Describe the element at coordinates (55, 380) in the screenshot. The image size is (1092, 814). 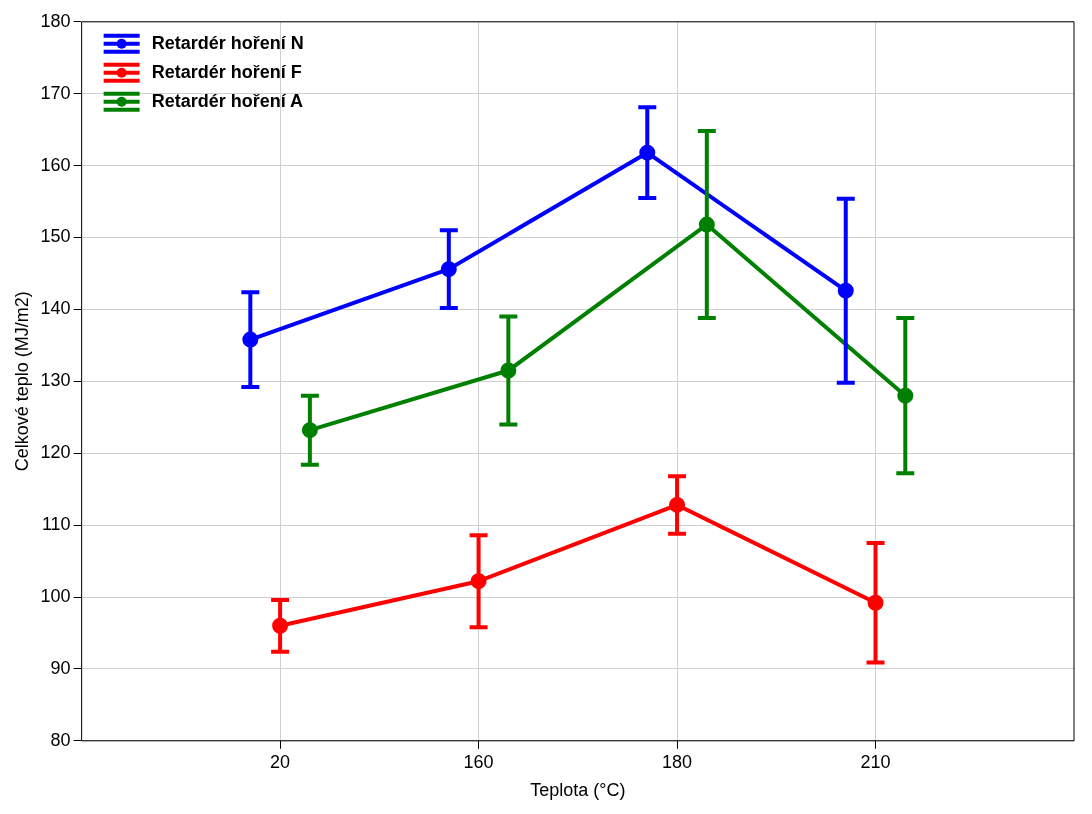
I see `y-tick-label: 130` at that location.